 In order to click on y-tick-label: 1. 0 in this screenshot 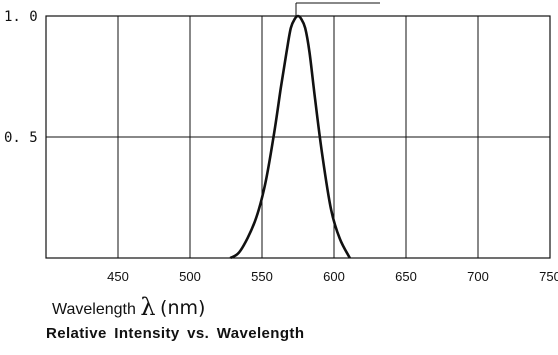, I will do `click(21, 17)`.